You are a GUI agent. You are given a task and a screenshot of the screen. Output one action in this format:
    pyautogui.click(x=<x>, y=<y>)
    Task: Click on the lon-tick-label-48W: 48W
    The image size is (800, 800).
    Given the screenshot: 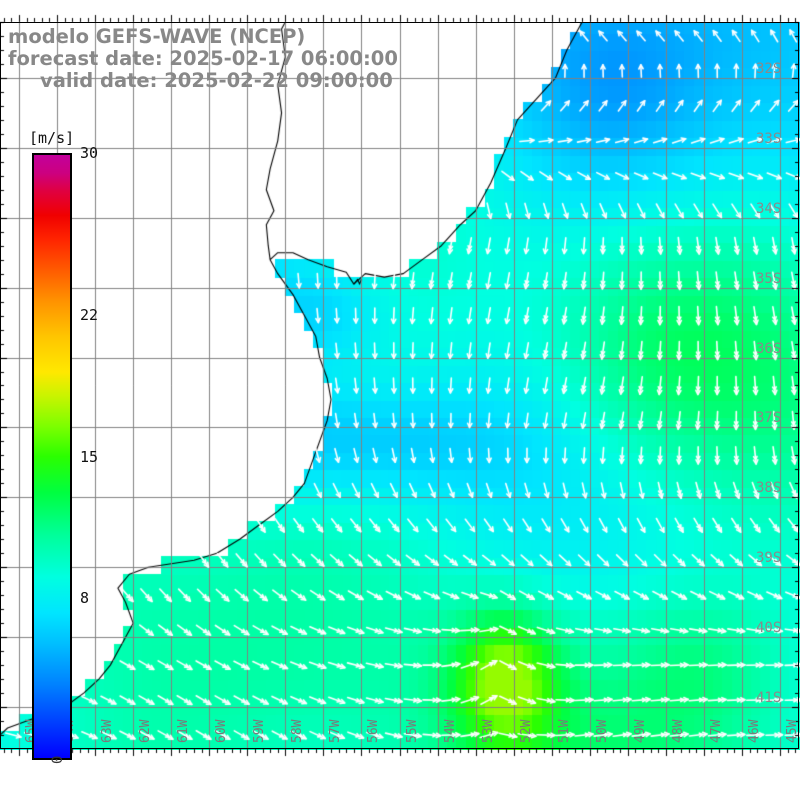 What is the action you would take?
    pyautogui.click(x=678, y=731)
    